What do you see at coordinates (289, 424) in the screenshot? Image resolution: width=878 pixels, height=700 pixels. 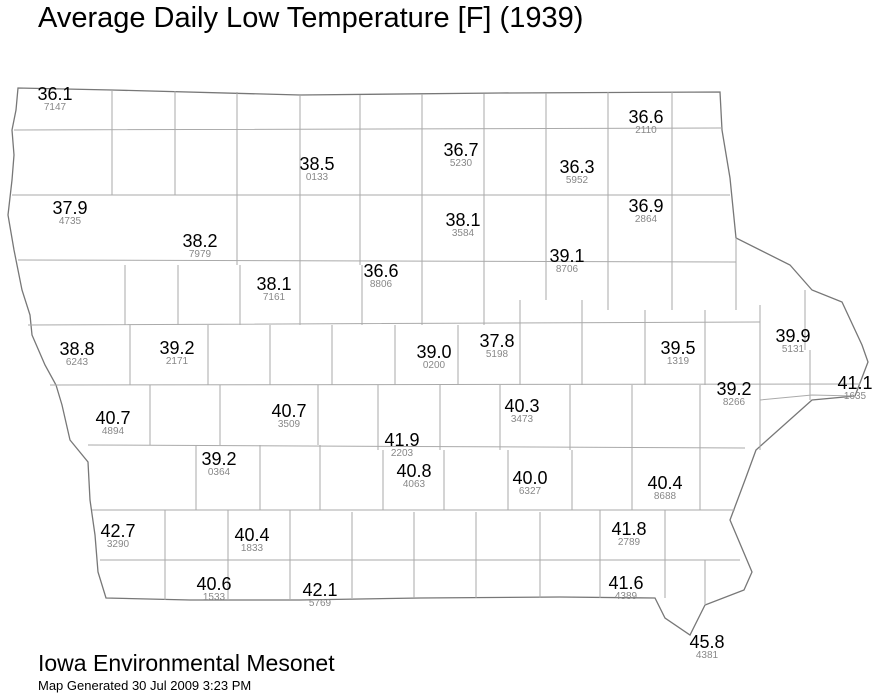 I see `station-id: 3509` at bounding box center [289, 424].